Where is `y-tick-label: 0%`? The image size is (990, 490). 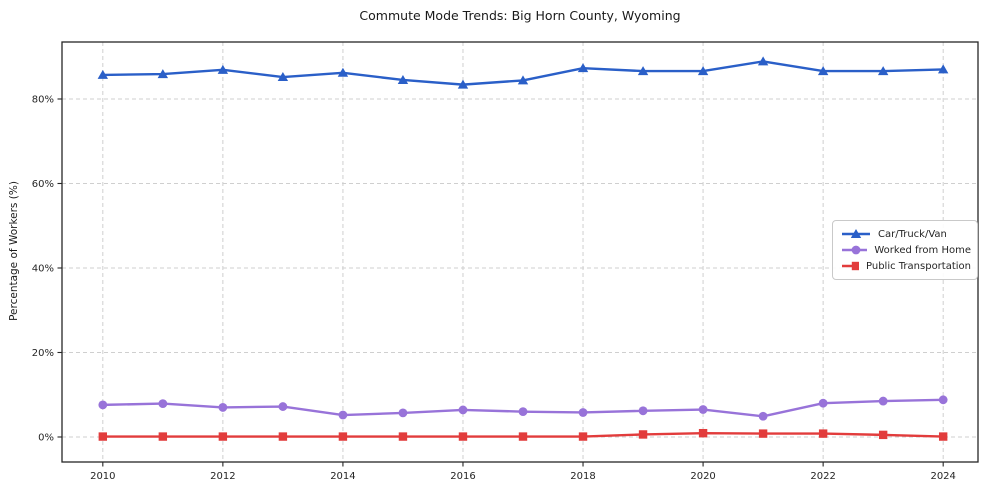
y-tick-label: 0% is located at coordinates (46, 438).